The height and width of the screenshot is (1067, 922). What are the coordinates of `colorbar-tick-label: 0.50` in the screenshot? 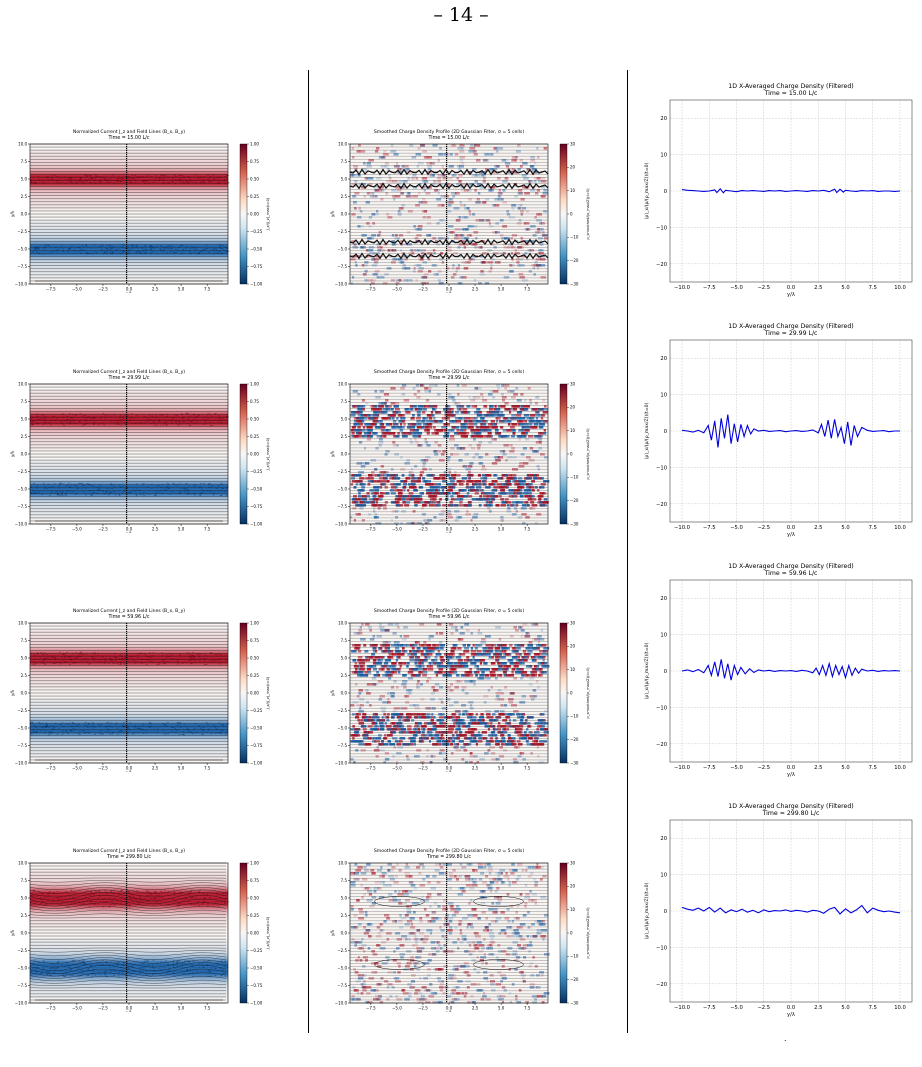 It's located at (254, 418).